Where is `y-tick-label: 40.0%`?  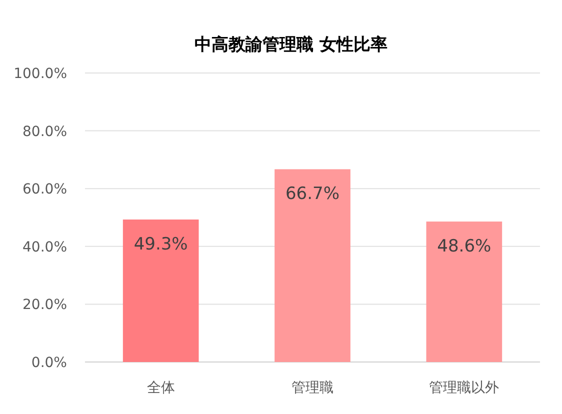
y-tick-label: 40.0% is located at coordinates (44, 247).